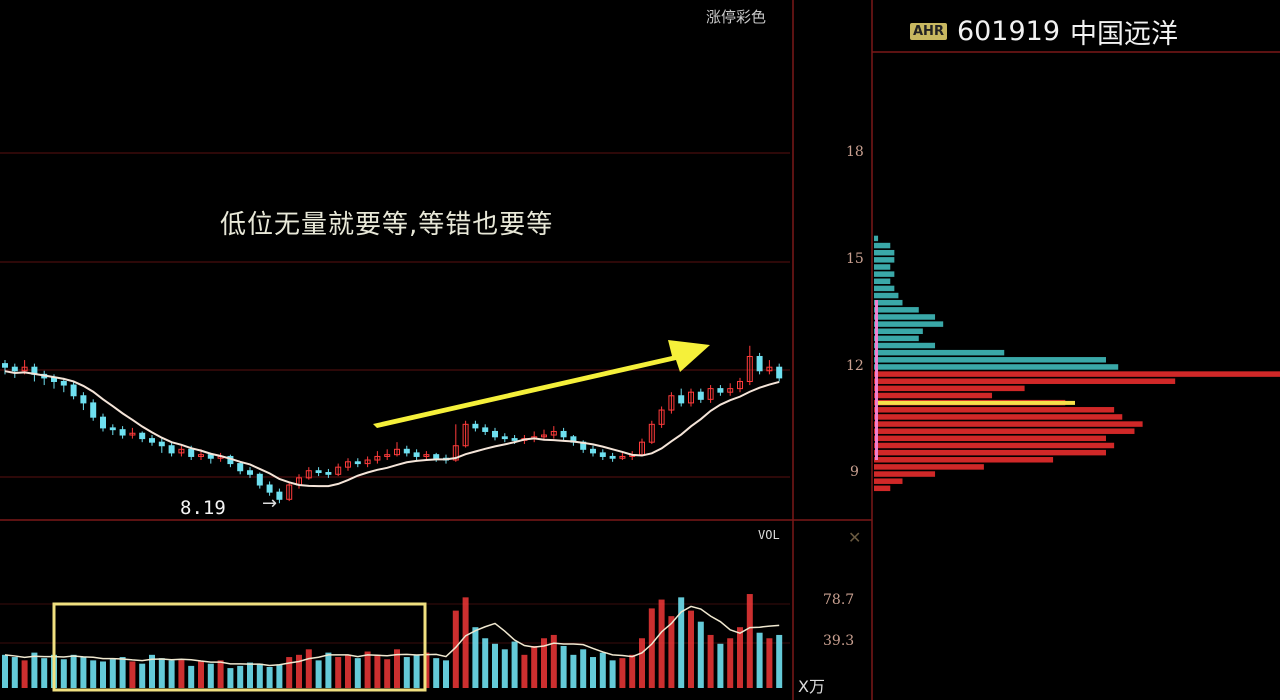 Image resolution: width=1280 pixels, height=700 pixels. Describe the element at coordinates (203, 508) in the screenshot. I see `low-price-label: 8.19` at that location.